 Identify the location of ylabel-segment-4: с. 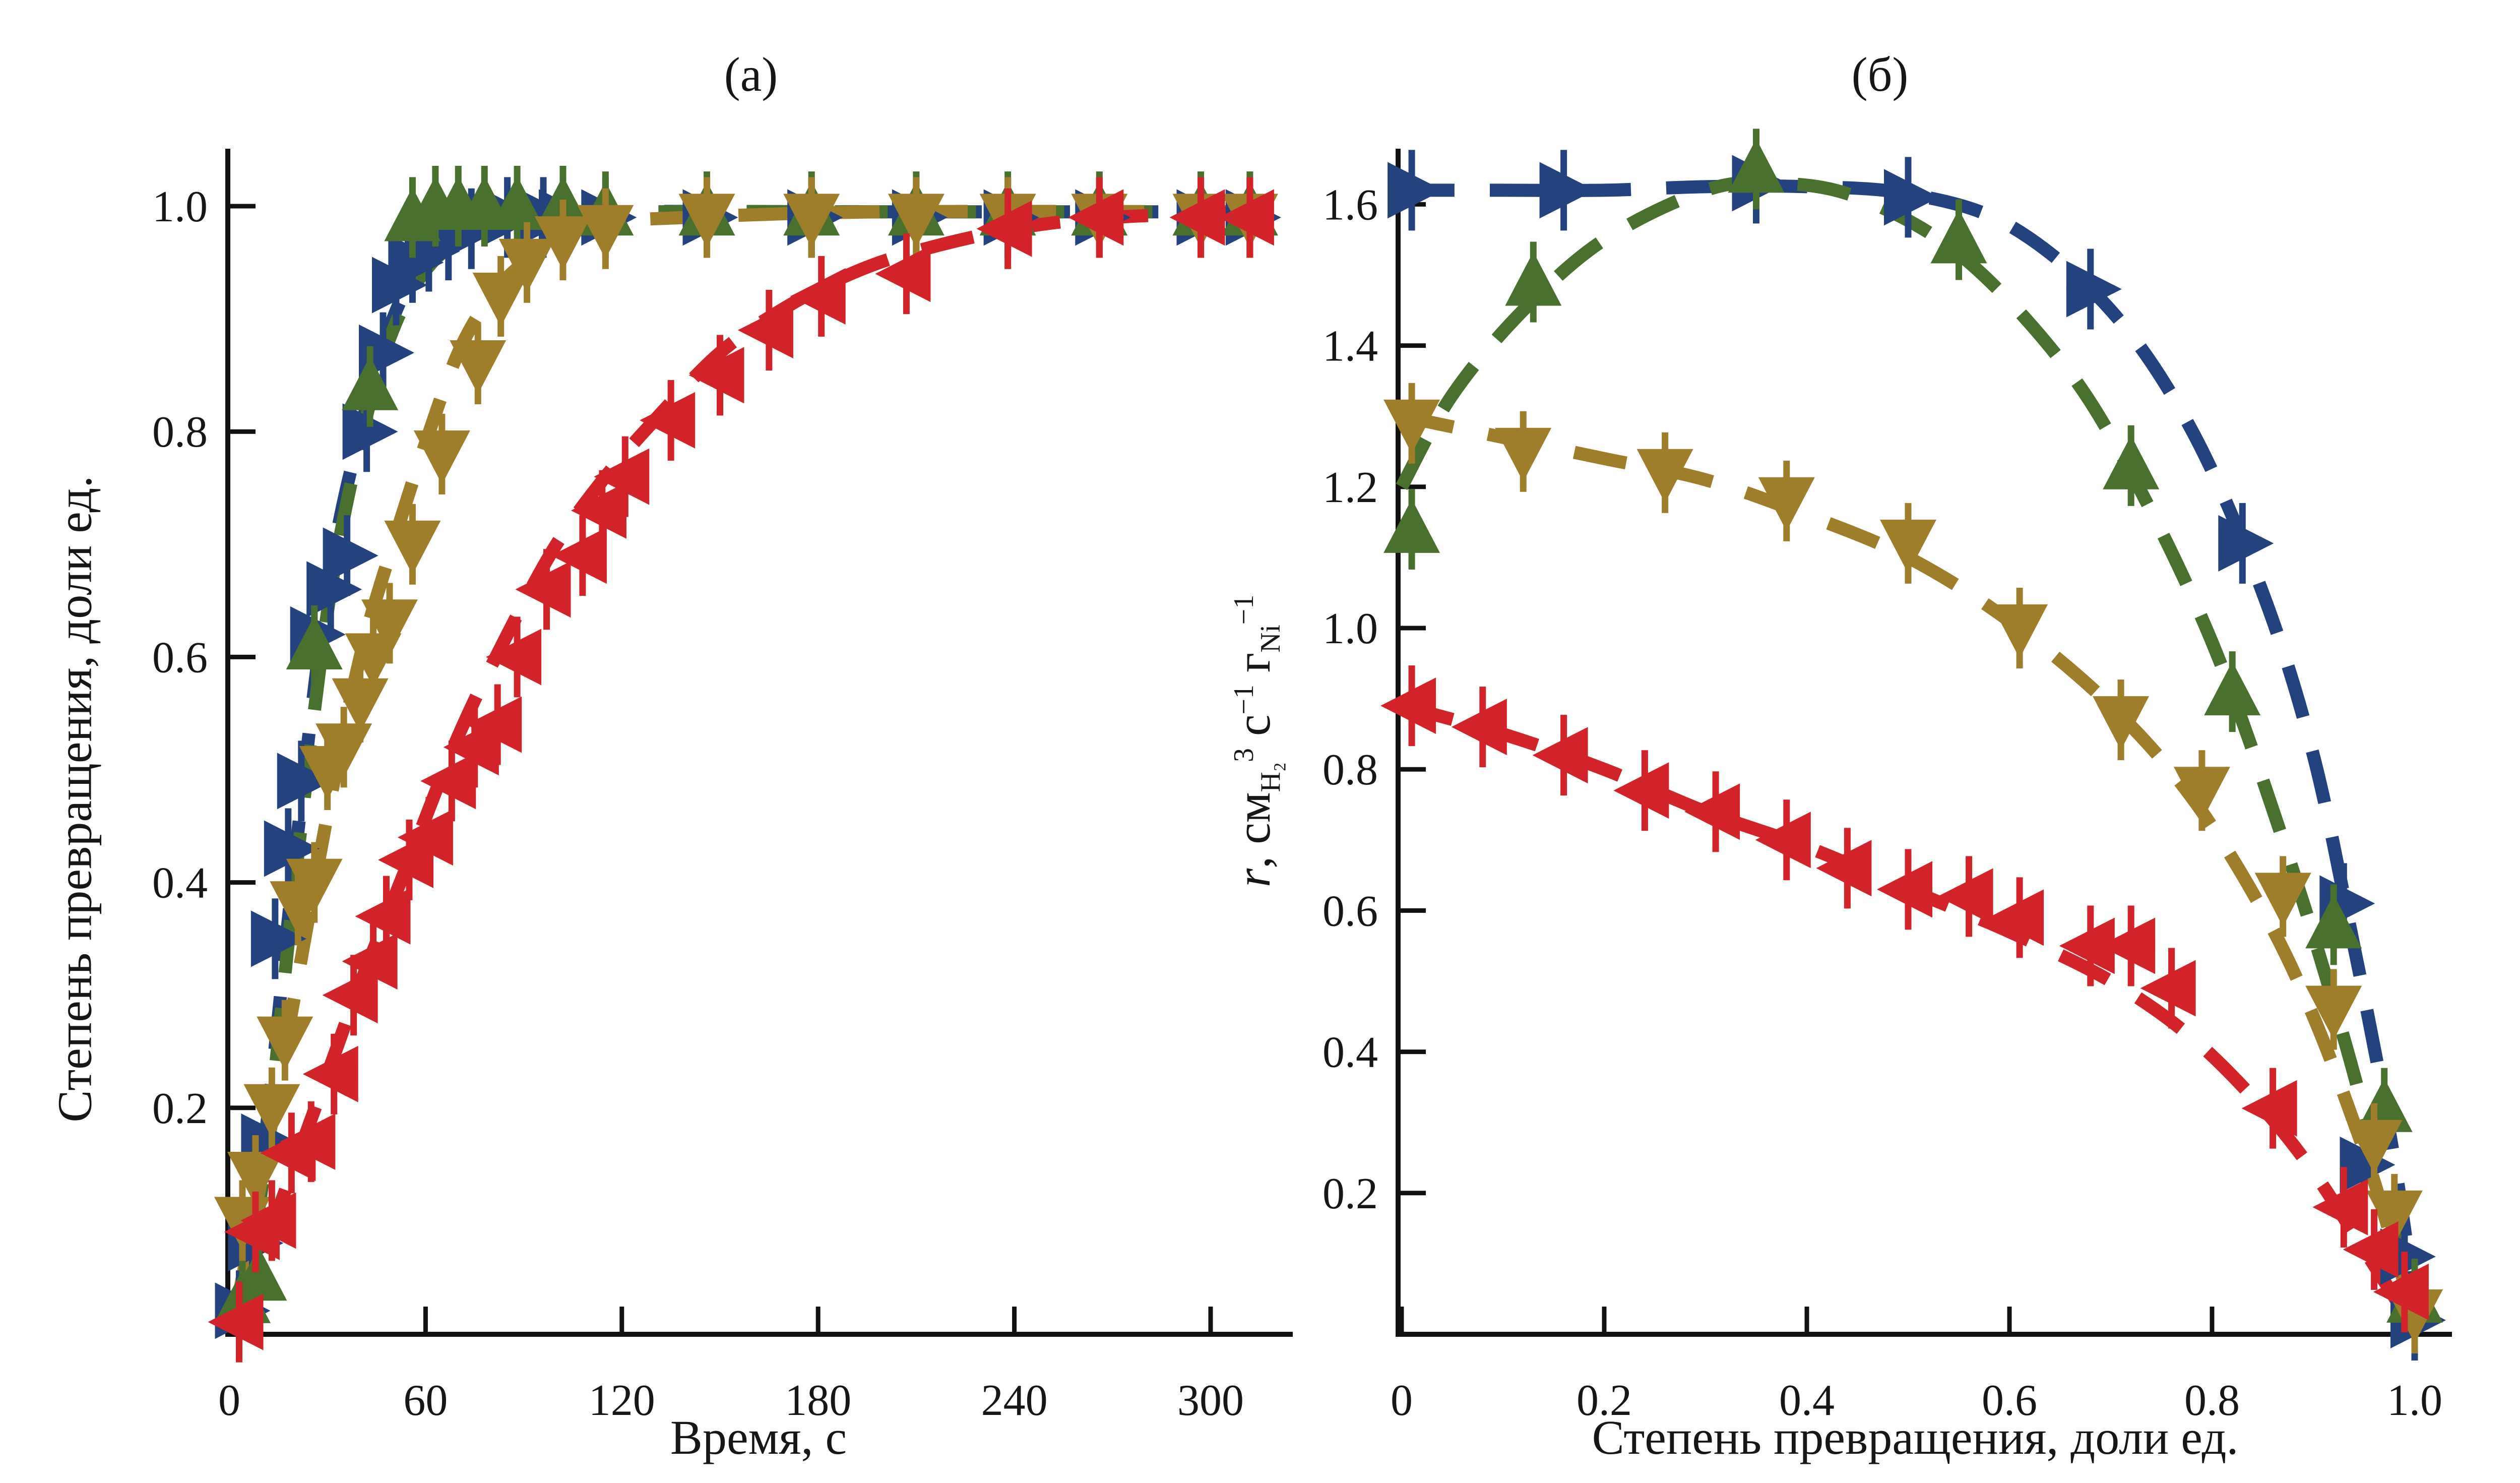
(1253, 731).